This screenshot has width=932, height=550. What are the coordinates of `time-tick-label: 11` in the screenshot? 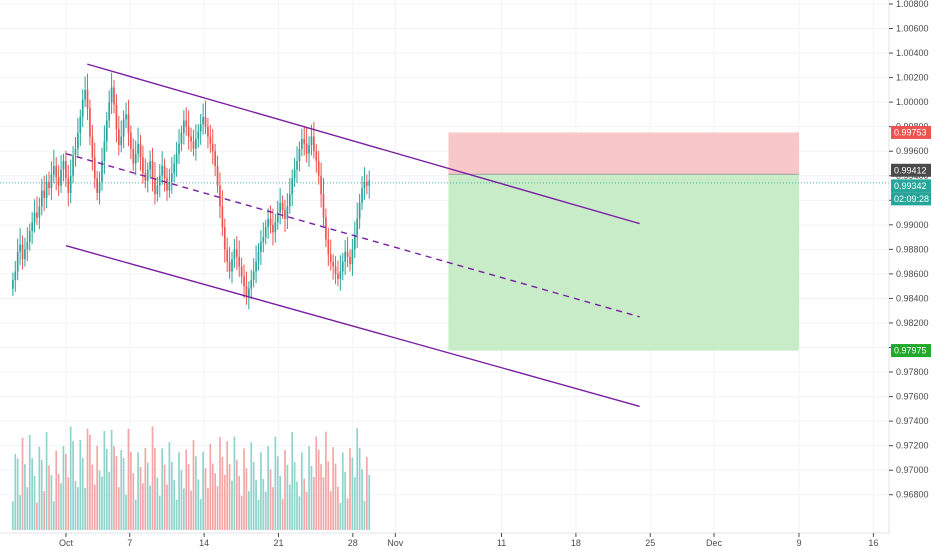 It's located at (501, 543).